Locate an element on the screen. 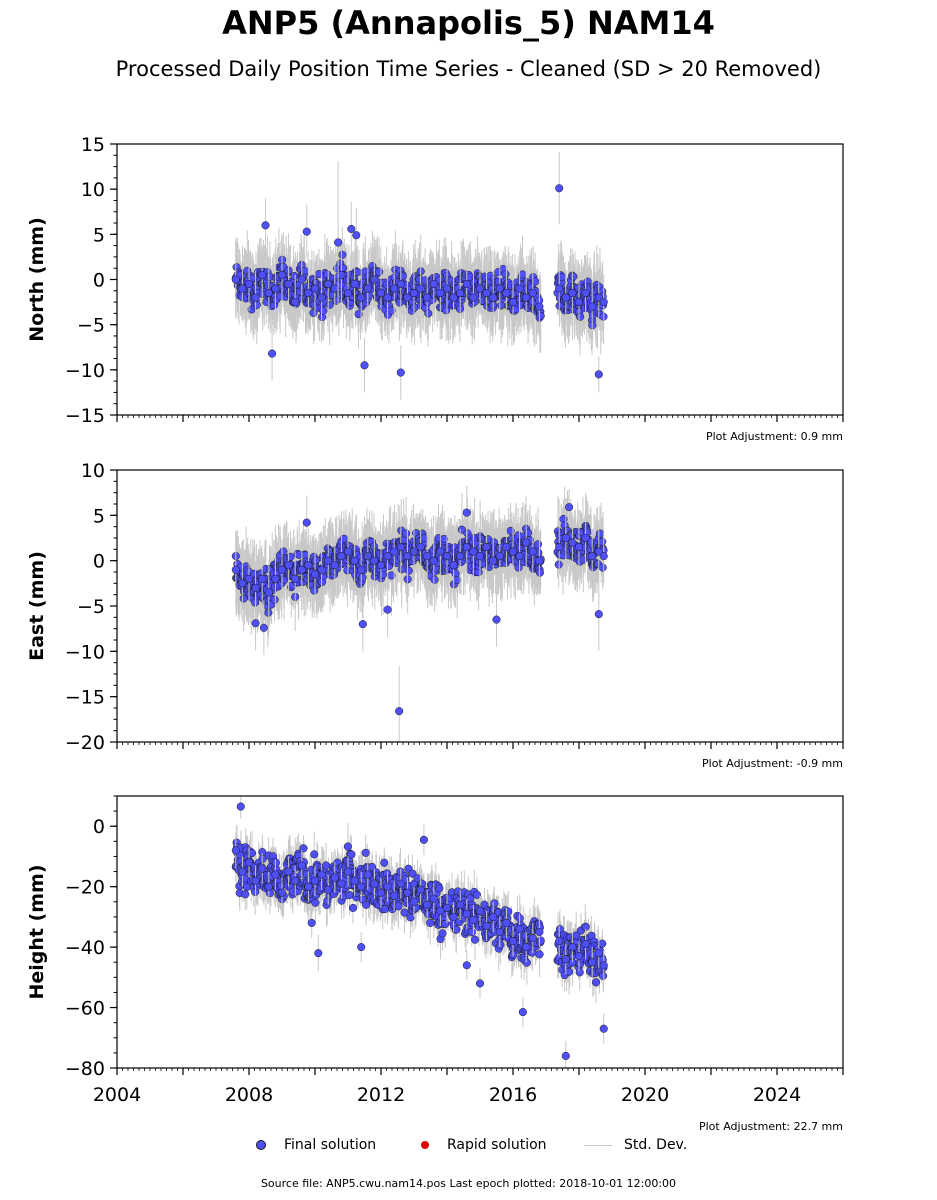 Image resolution: width=937 pixels, height=1200 pixels. east-y-tick-label: −5 is located at coordinates (91, 607).